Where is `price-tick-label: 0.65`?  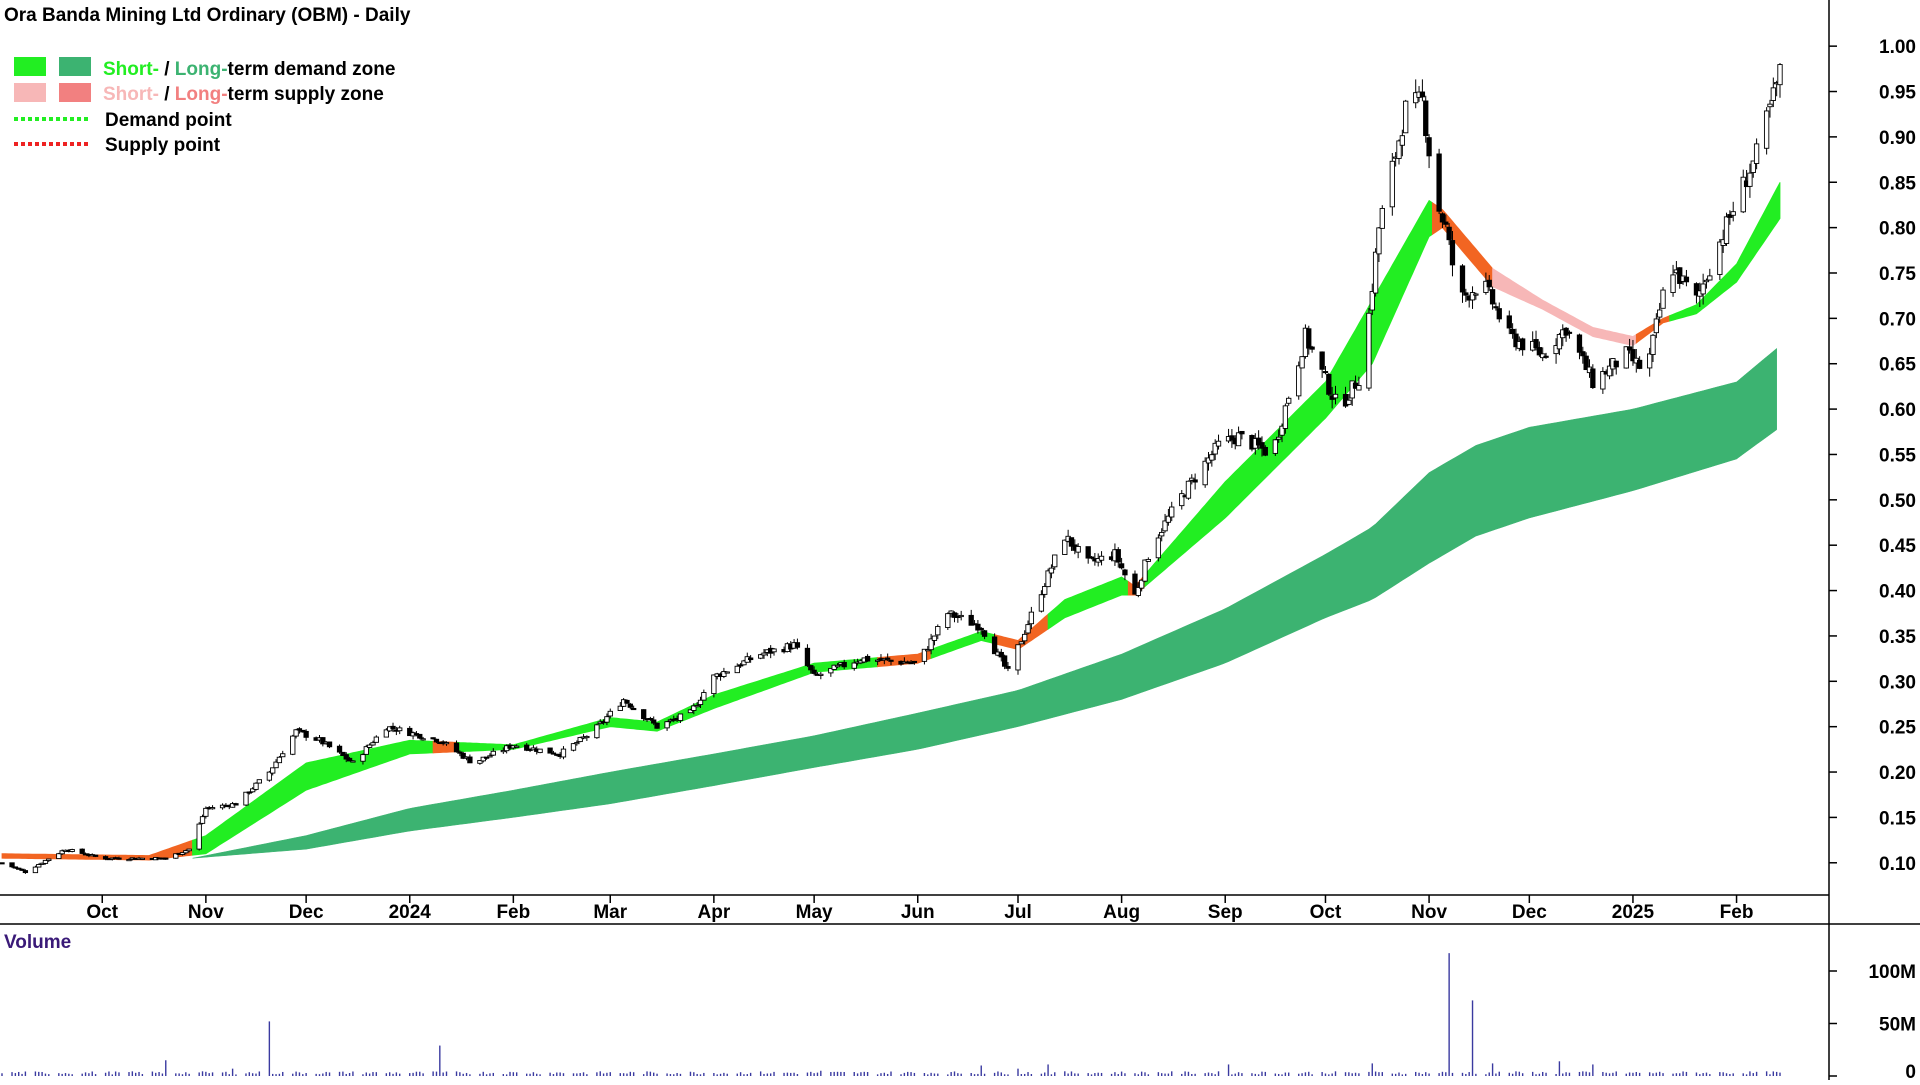
price-tick-label: 0.65 is located at coordinates (1897, 365).